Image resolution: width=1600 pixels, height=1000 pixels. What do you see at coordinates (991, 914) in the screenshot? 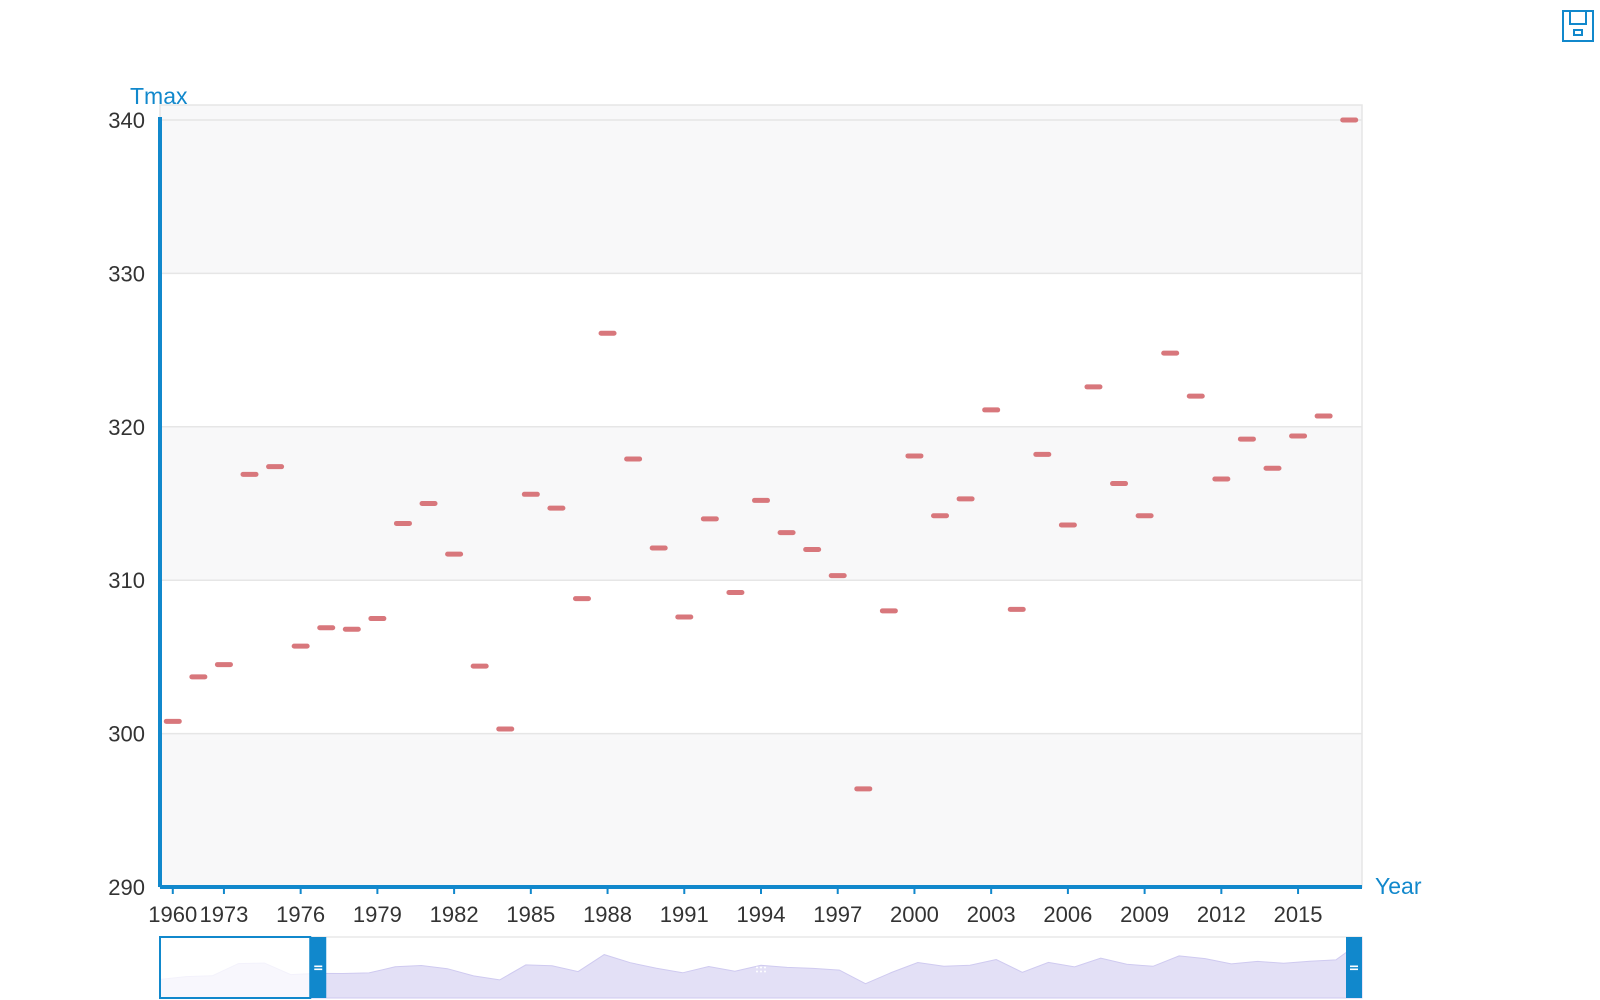
I see `x-tick-label: 2003` at bounding box center [991, 914].